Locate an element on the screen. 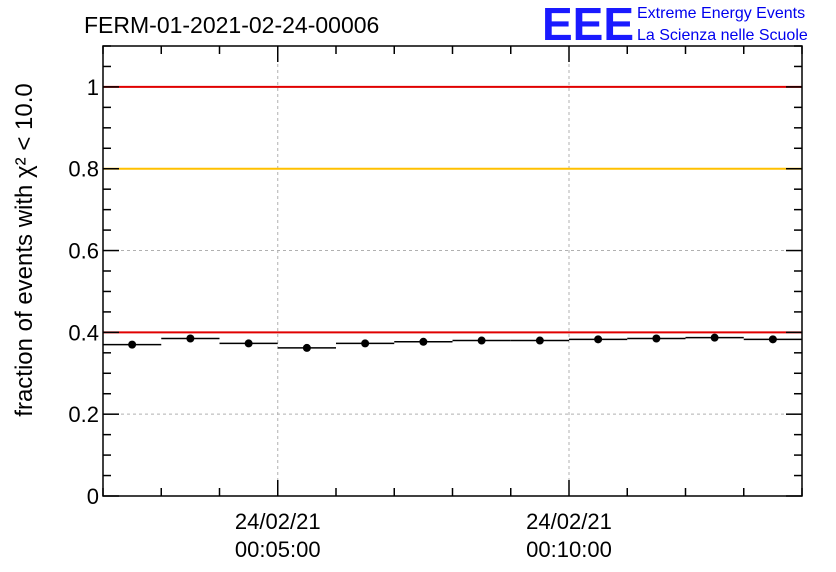  y-tick-label: 0.4 is located at coordinates (83, 332).